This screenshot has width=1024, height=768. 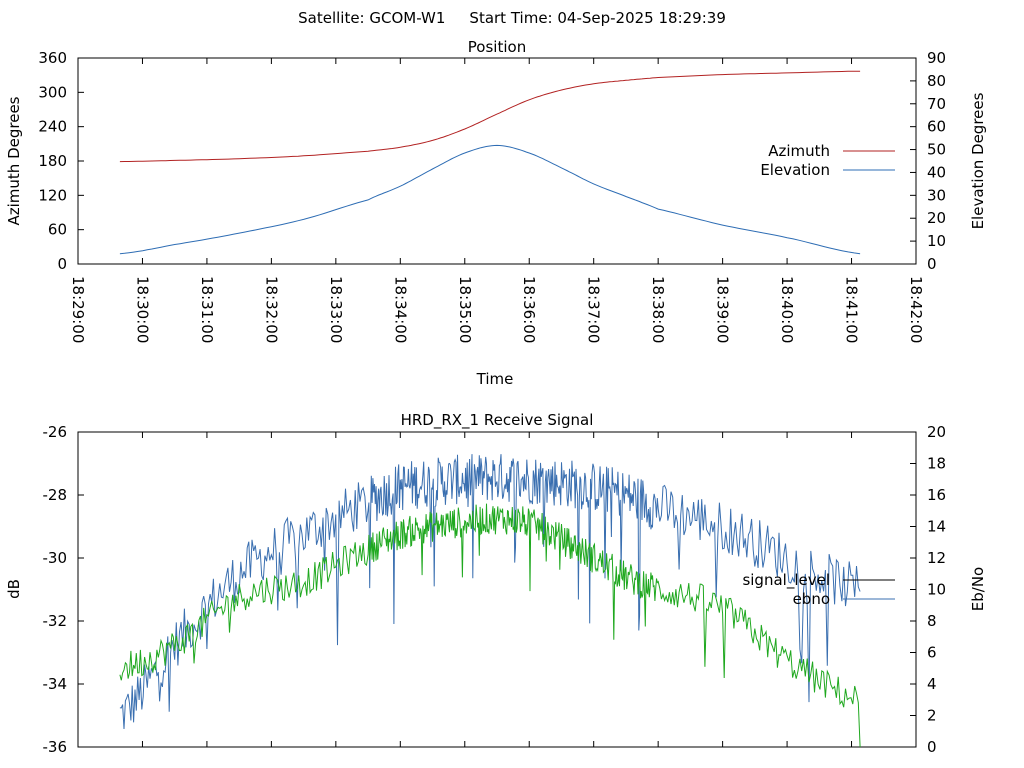 What do you see at coordinates (787, 309) in the screenshot?
I see `position-x-tick-label: 18:40:00` at bounding box center [787, 309].